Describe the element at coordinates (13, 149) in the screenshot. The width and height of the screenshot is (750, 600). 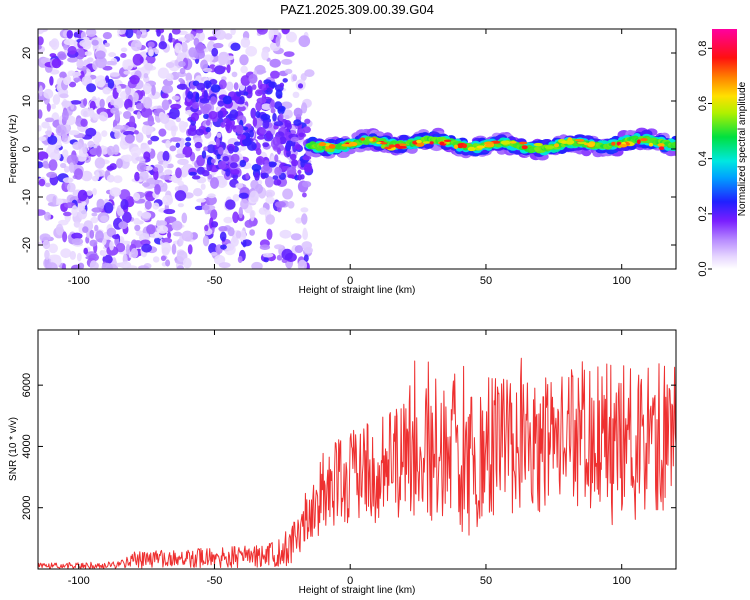
I see `spectrogram-y-label: Frequency (Hz)` at that location.